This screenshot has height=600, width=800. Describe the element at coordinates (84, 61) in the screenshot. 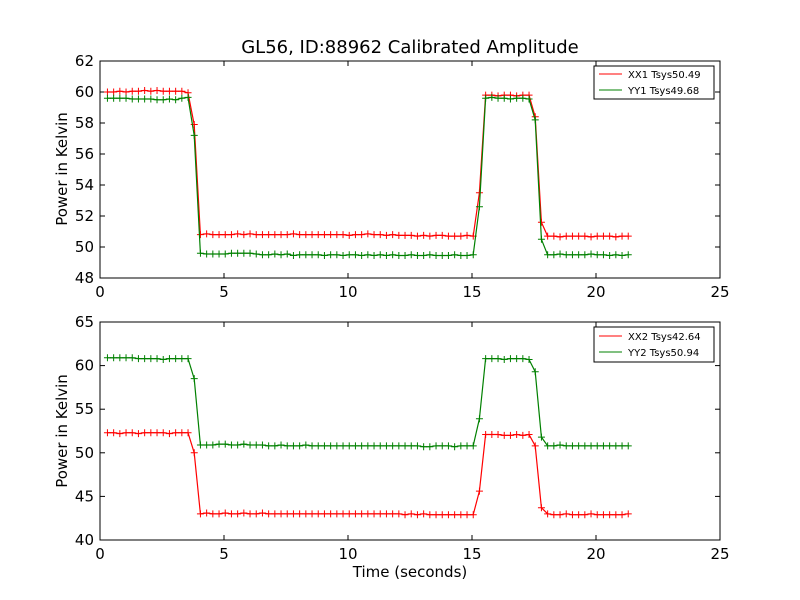

I see `top-y-tick-label: 62` at that location.